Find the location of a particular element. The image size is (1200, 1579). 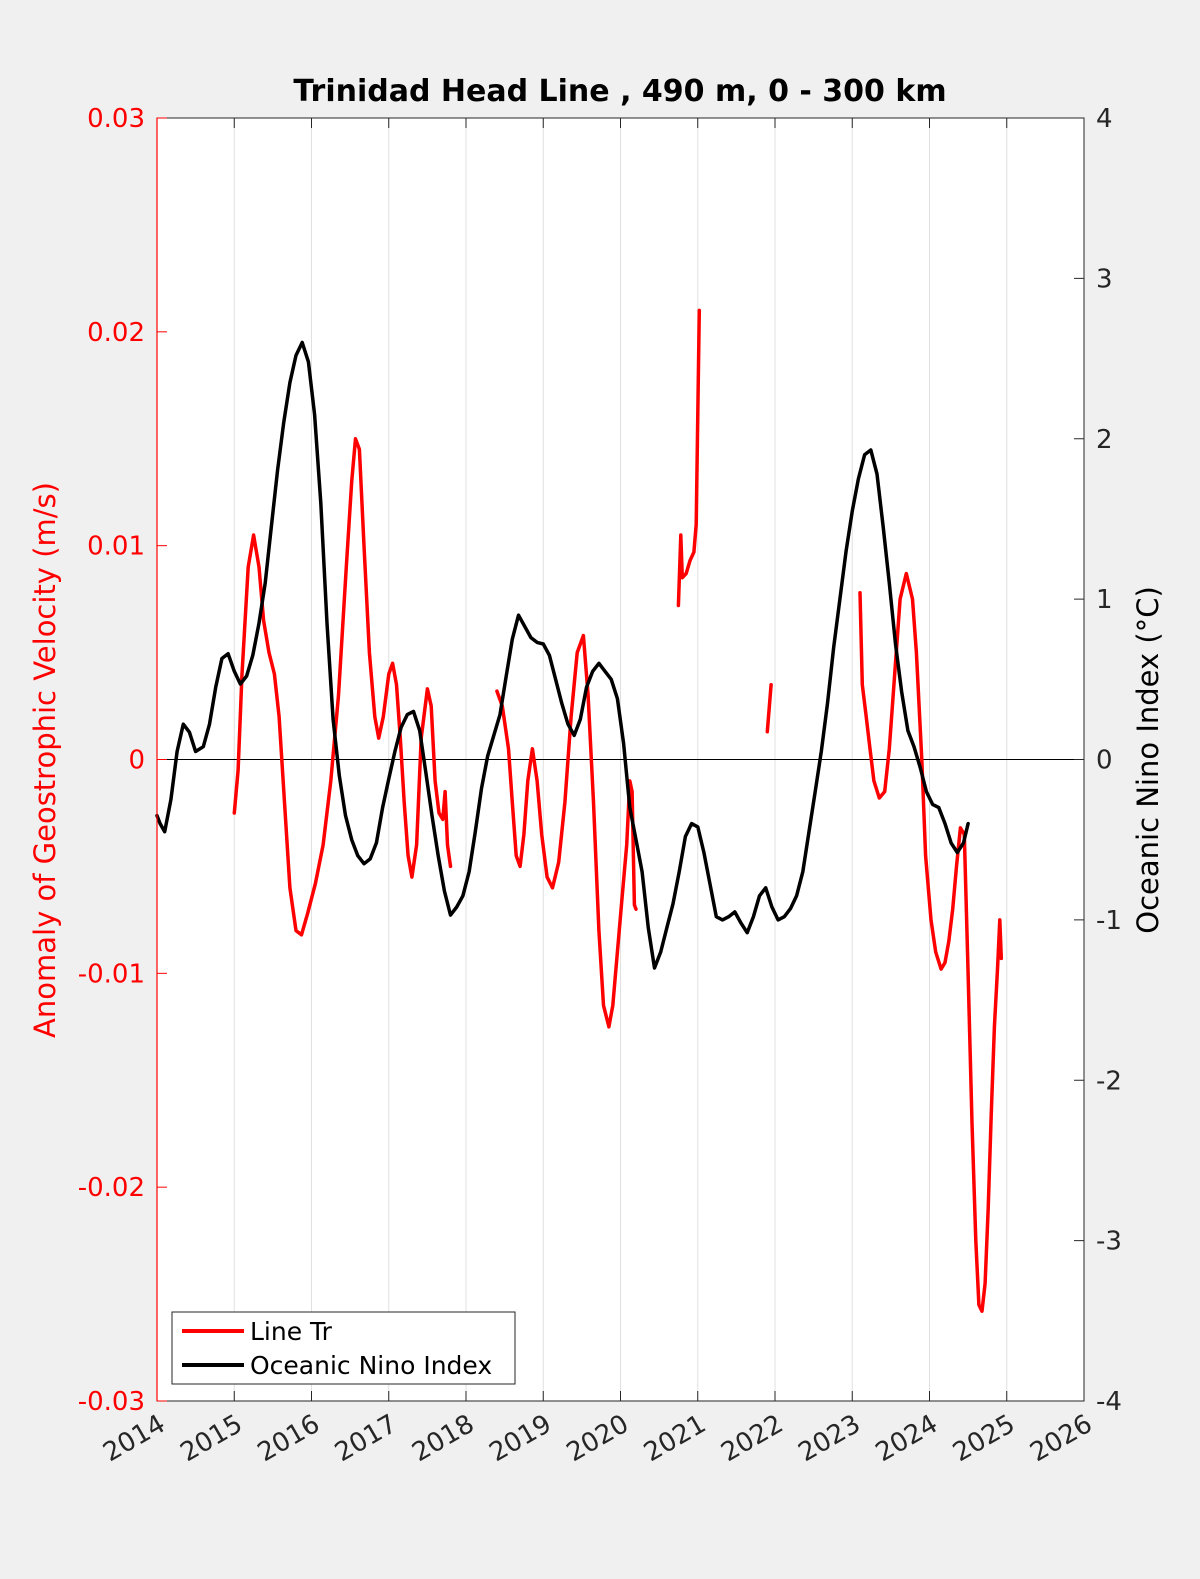

y-right-tick-label: -4 is located at coordinates (1109, 1402).